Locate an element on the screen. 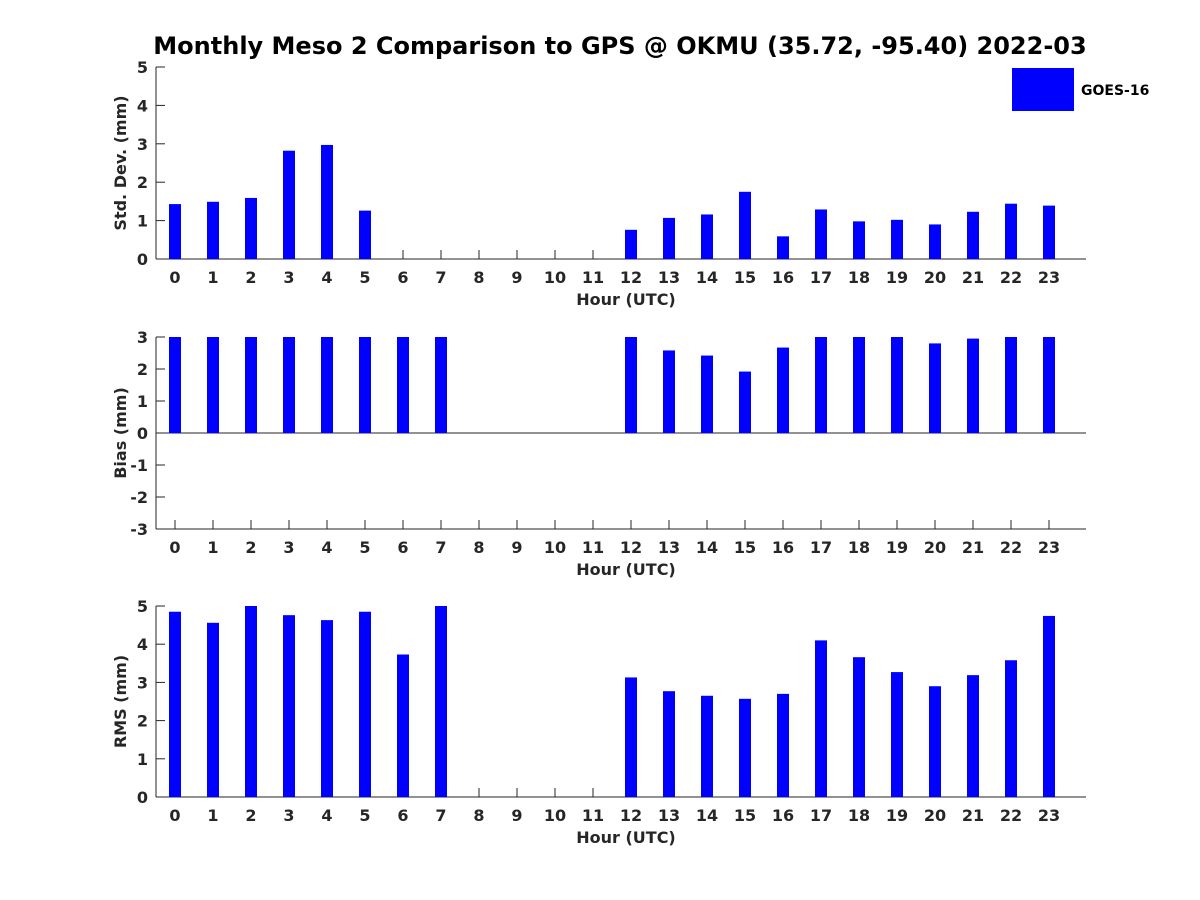 This screenshot has width=1200, height=900. x-tick-label: 15 is located at coordinates (745, 277).